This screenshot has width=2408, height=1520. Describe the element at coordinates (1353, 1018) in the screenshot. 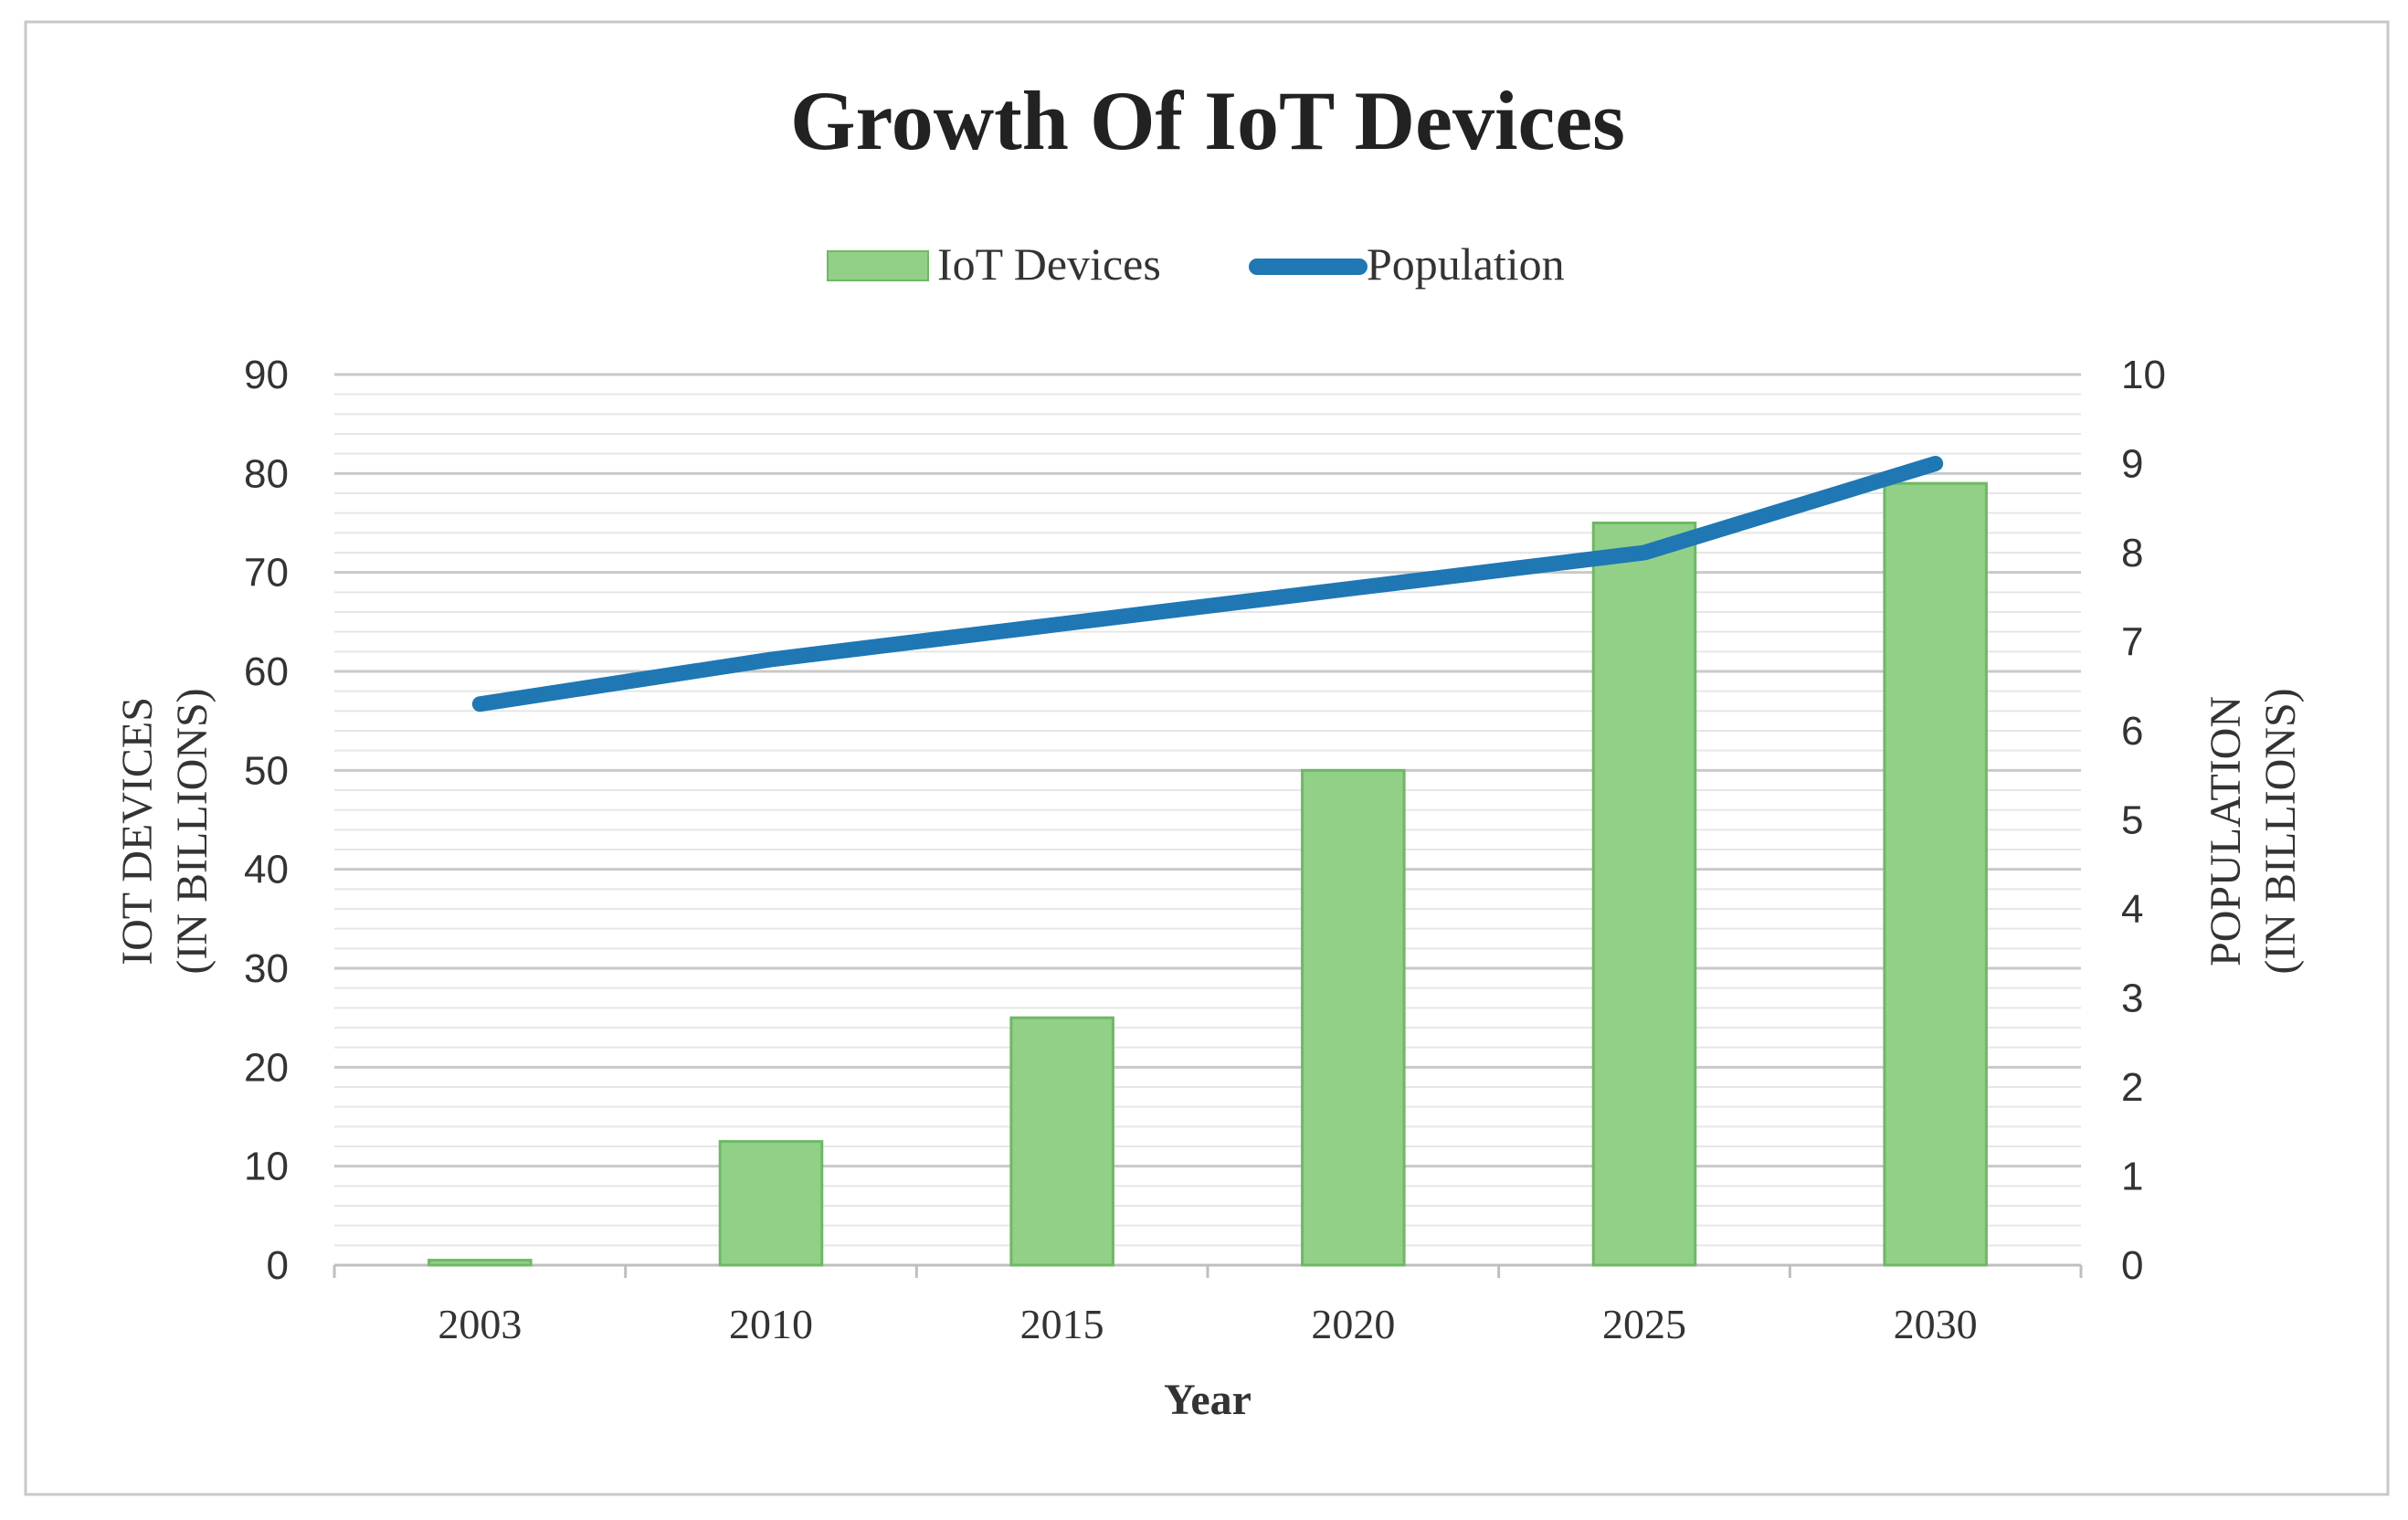

I see `bar-iot-devices-2020` at that location.